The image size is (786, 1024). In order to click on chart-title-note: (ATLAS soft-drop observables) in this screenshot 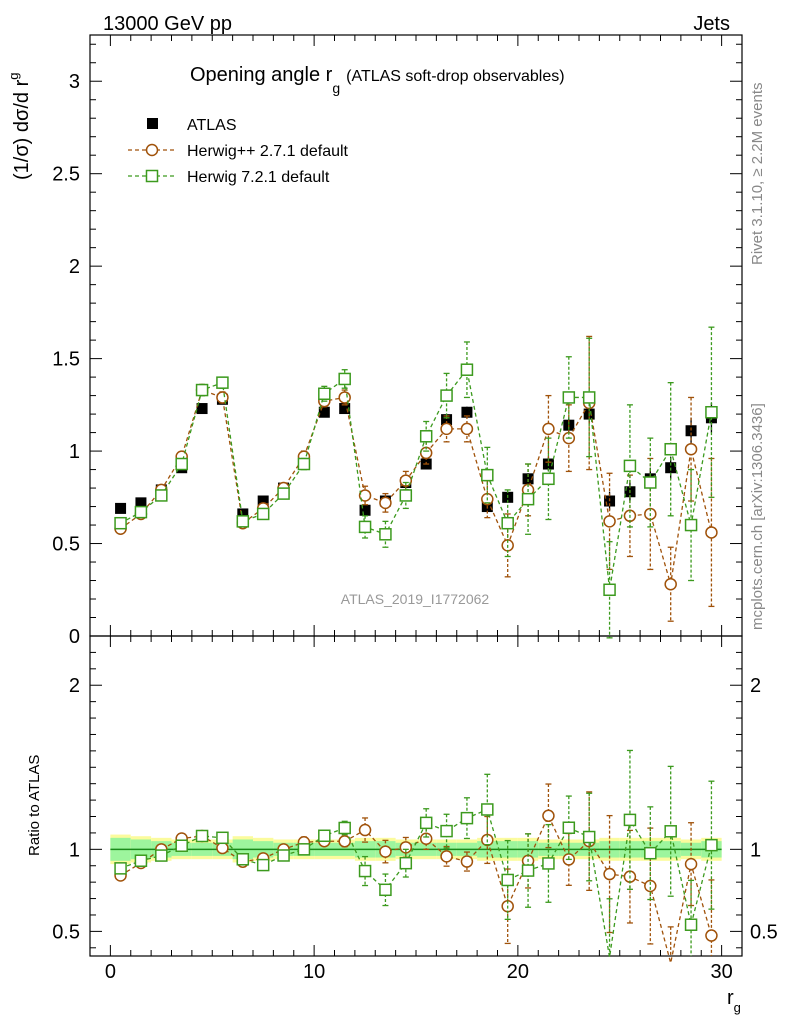, I will do `click(455, 76)`.